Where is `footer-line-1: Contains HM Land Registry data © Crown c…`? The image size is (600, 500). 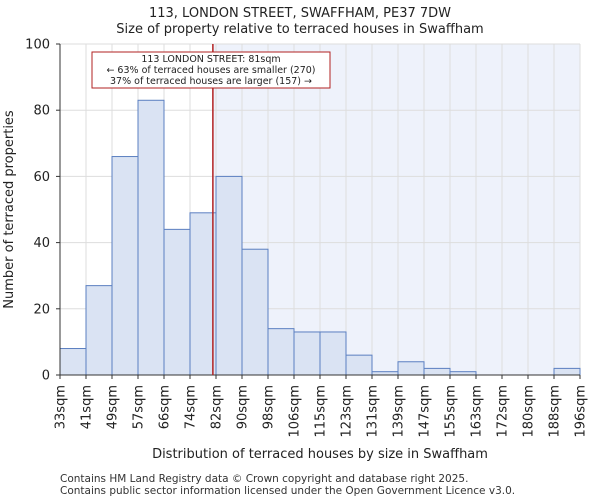
footer-line-1: Contains HM Land Registry data © Crown c… is located at coordinates (264, 479).